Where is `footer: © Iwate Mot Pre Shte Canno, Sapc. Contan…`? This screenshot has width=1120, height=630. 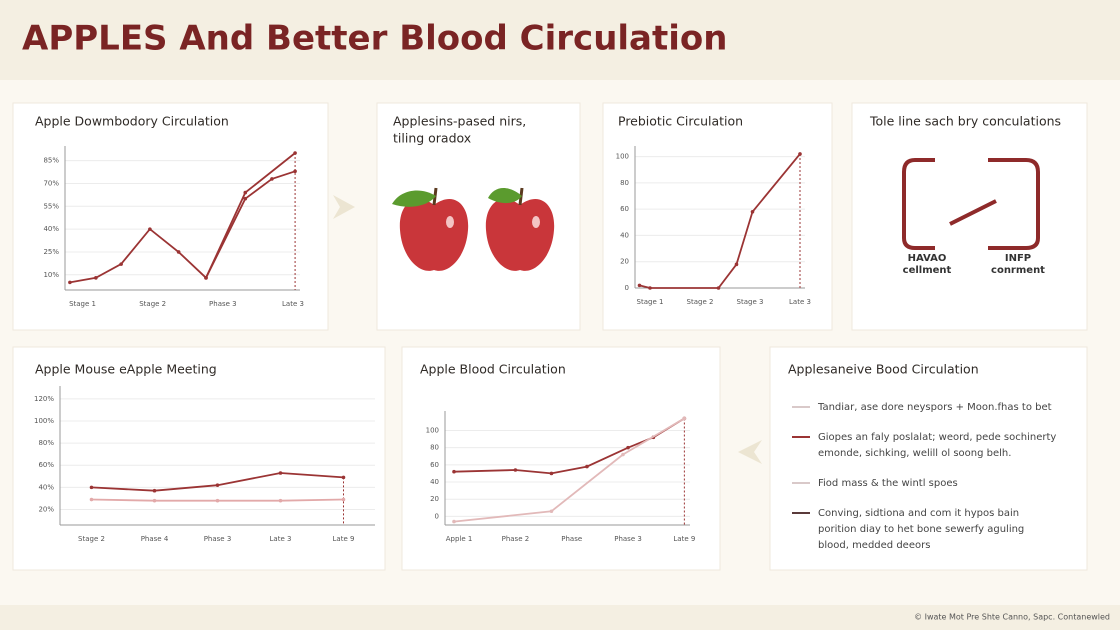 footer: © Iwate Mot Pre Shte Canno, Sapc. Contan… is located at coordinates (1012, 617).